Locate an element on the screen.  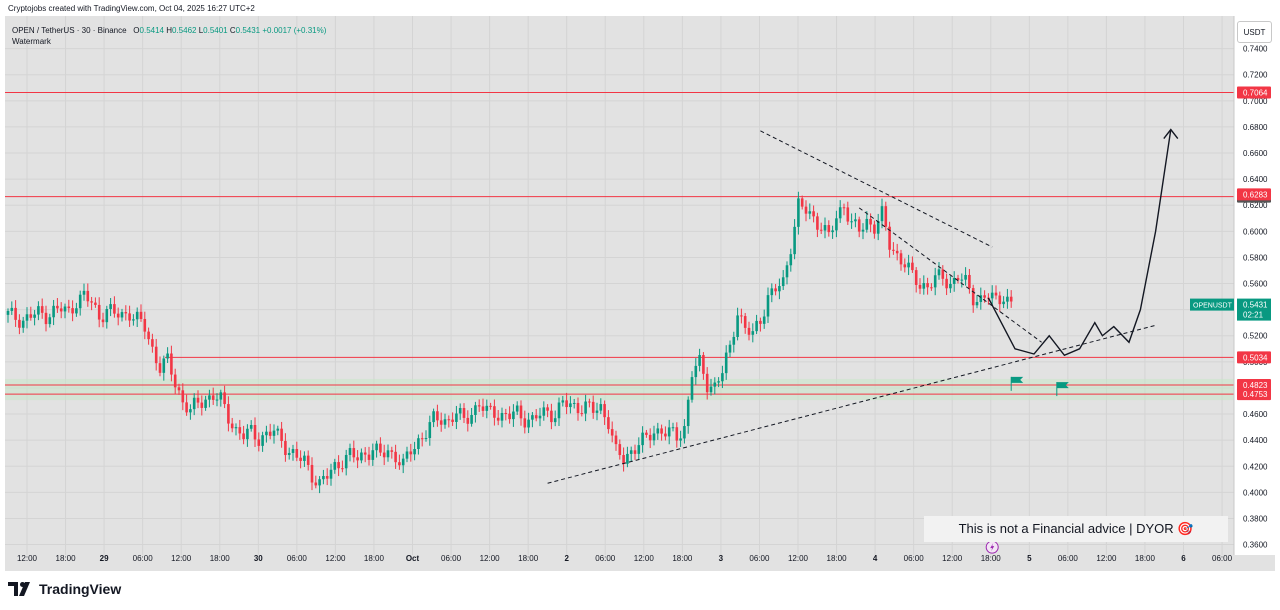
time-tick-label: 06:00 is located at coordinates (1222, 558).